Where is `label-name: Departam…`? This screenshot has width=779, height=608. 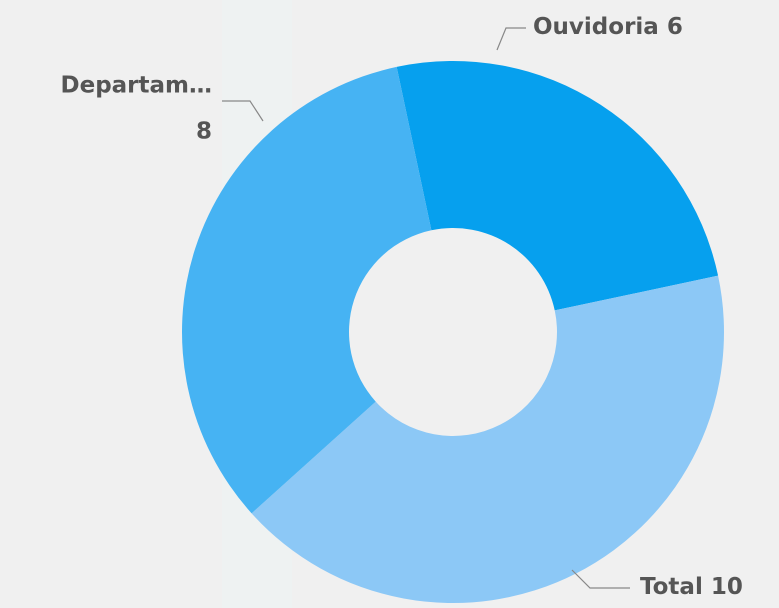
label-name: Departam… is located at coordinates (137, 86).